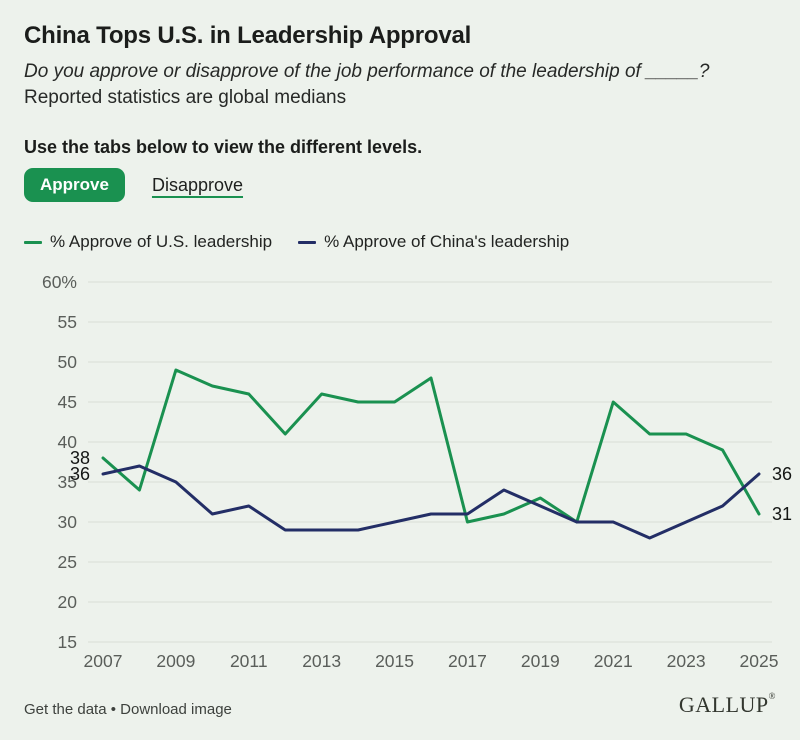 This screenshot has width=800, height=740. I want to click on x-axis-tick-label: 2007, so click(103, 661).